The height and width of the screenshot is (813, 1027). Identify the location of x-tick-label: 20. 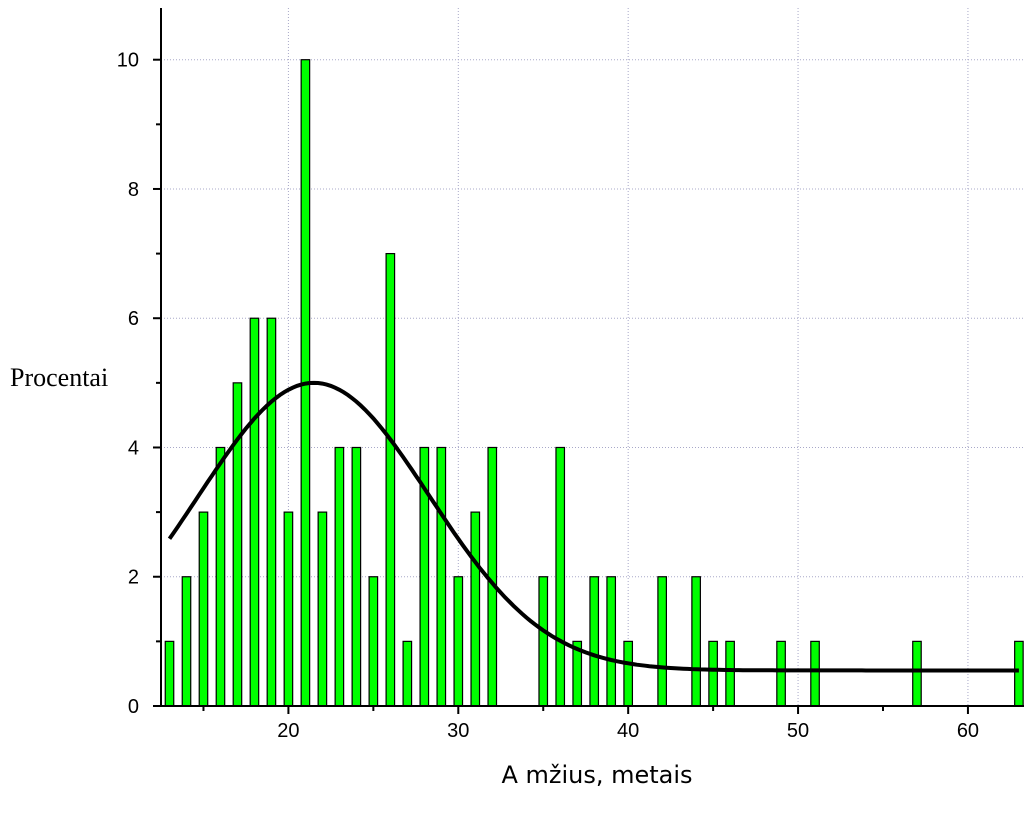
(288, 731).